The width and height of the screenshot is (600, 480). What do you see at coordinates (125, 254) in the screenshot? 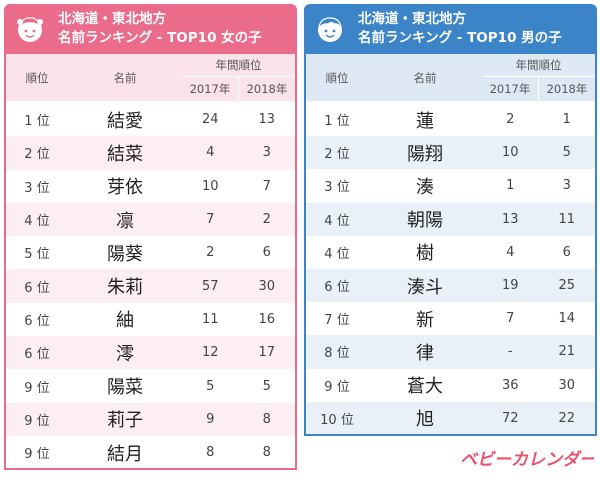
I see `name-cell: 陽葵` at bounding box center [125, 254].